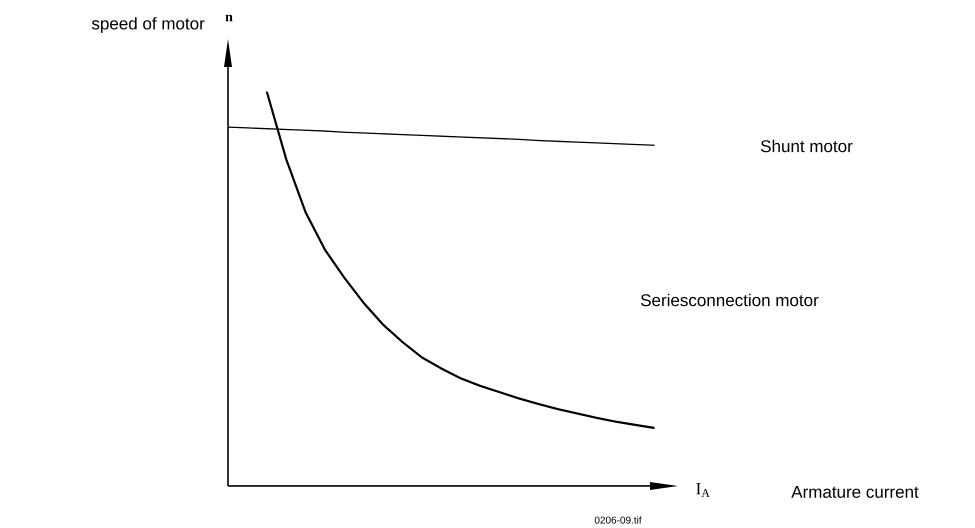 The width and height of the screenshot is (975, 528). Describe the element at coordinates (148, 25) in the screenshot. I see `y-axis-title: speed of motor` at that location.